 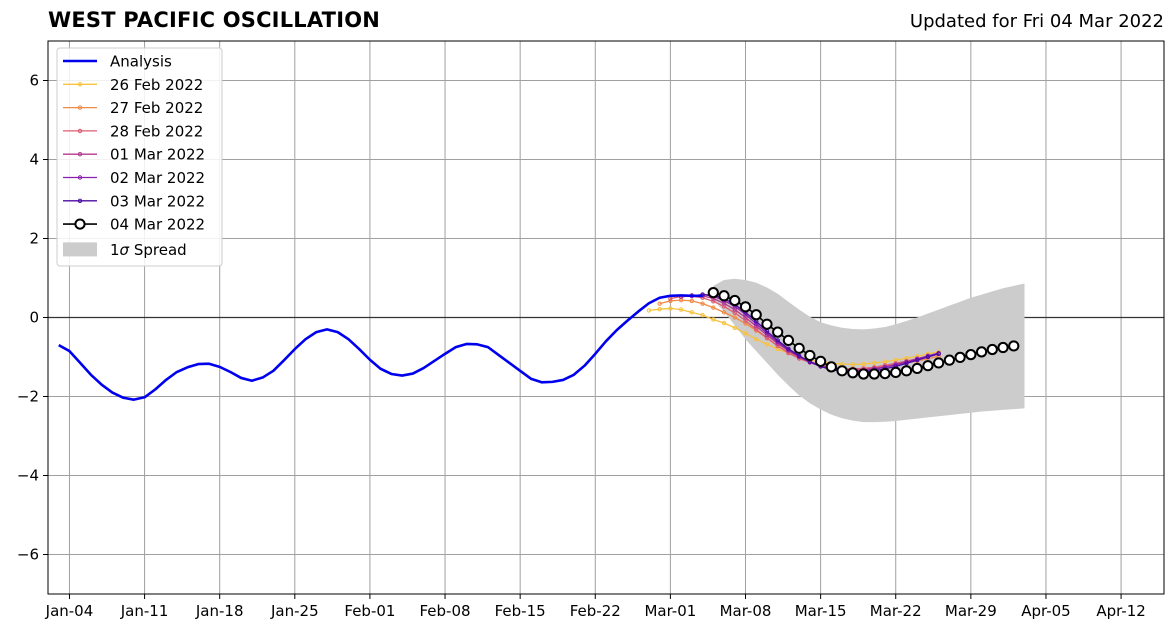 I want to click on x-tick-label: Jan-18, so click(x=219, y=611).